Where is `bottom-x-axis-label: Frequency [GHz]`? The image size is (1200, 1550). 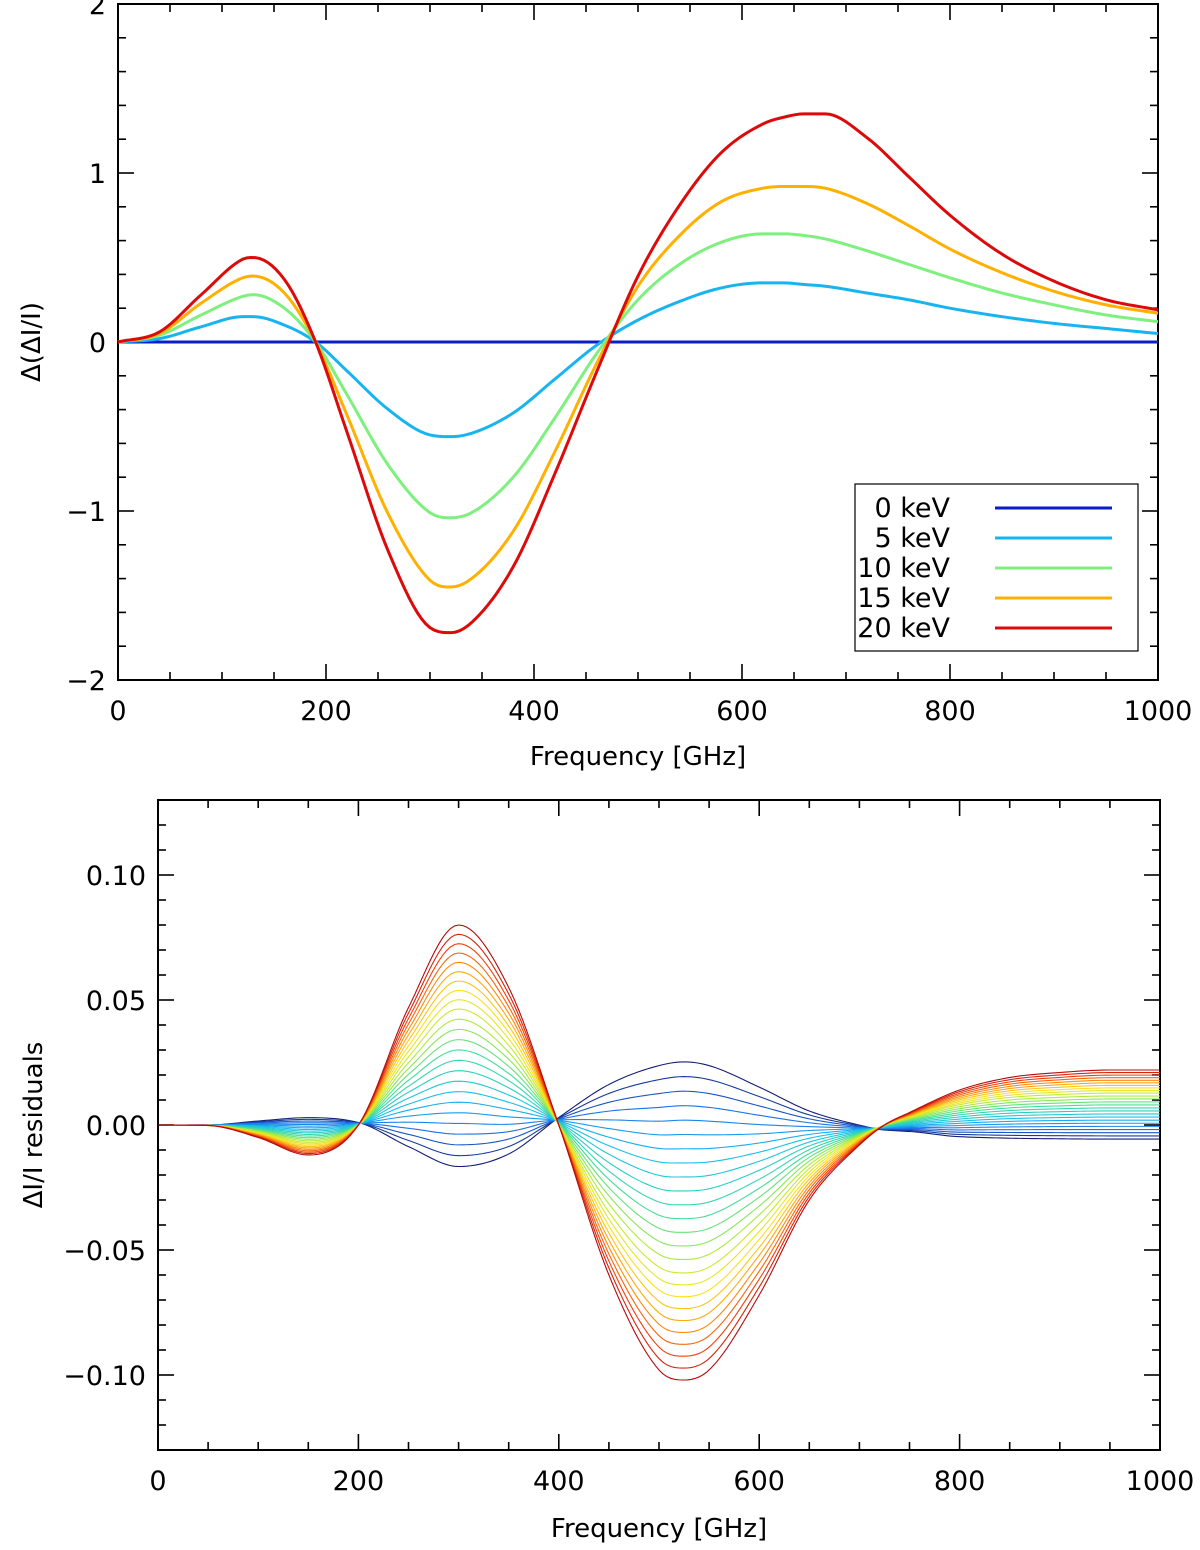
bottom-x-axis-label: Frequency [GHz] is located at coordinates (659, 1529).